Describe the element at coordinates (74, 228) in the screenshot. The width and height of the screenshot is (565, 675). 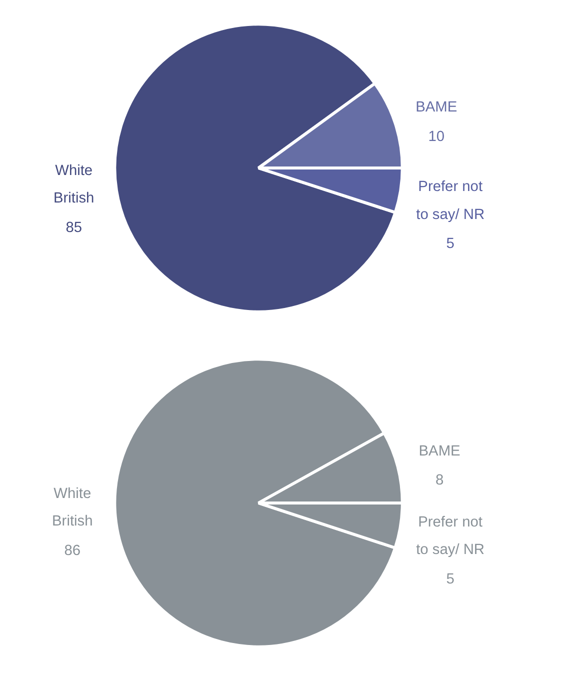
I see `data-label: 85` at that location.